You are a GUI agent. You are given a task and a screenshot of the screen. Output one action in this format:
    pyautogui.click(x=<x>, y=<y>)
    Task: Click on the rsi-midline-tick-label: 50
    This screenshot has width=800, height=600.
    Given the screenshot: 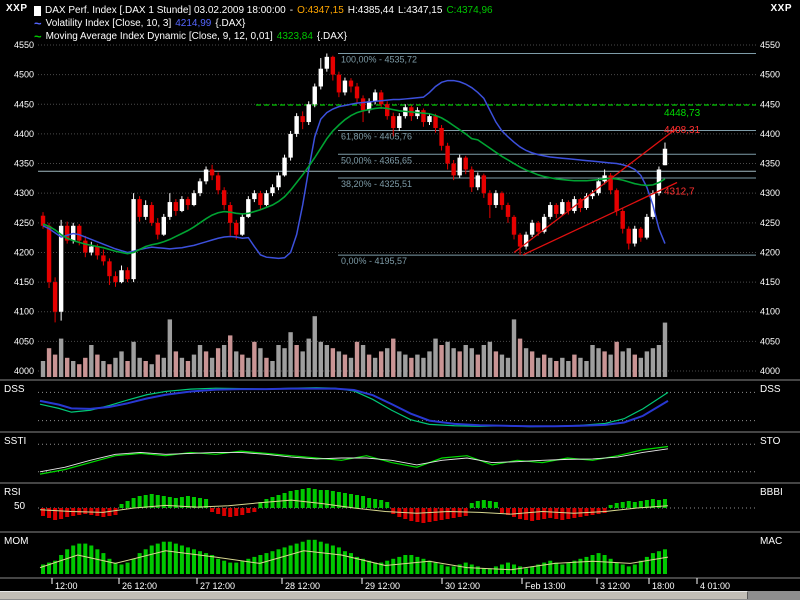 What is the action you would take?
    pyautogui.click(x=20, y=506)
    